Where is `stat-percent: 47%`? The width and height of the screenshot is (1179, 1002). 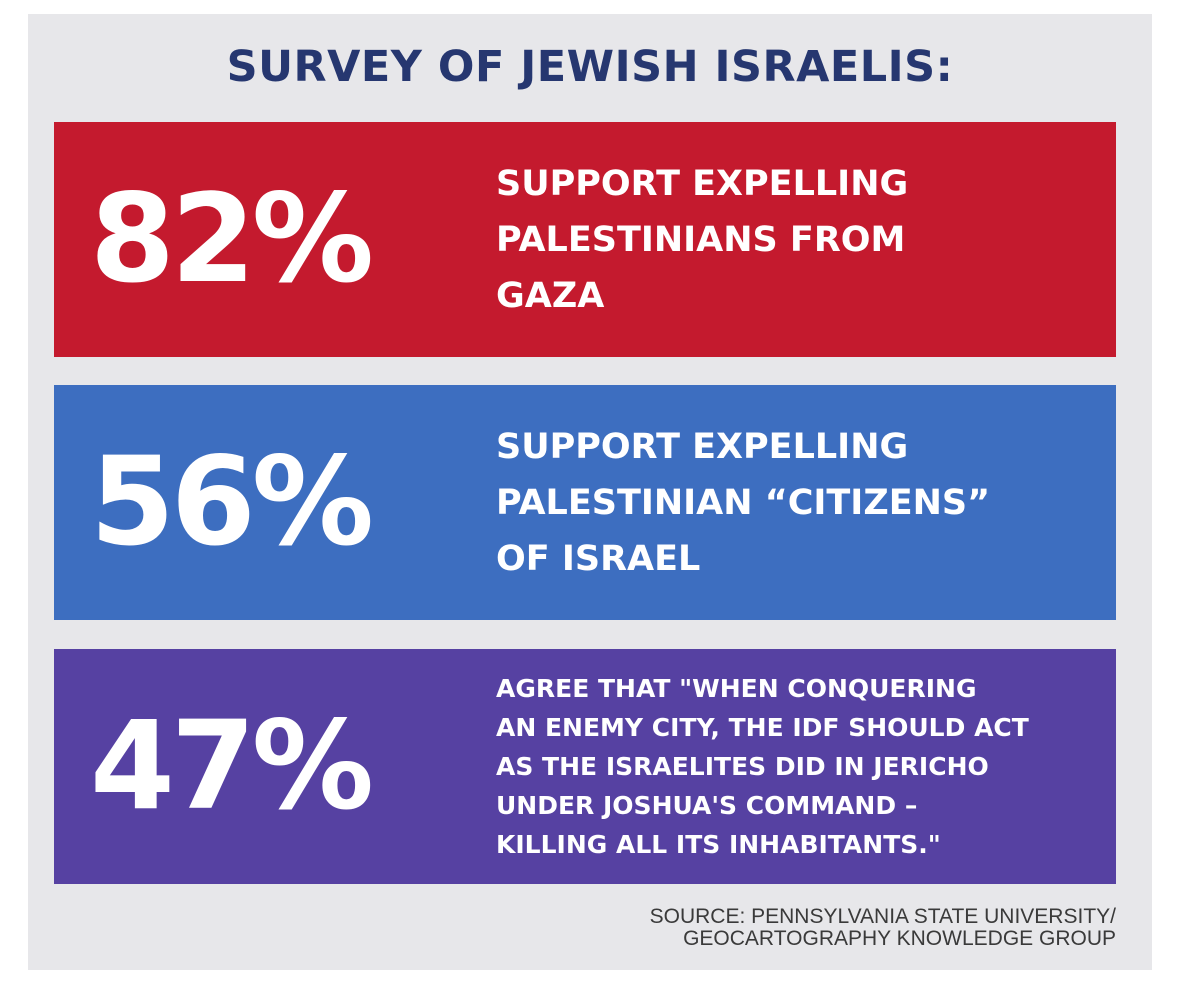 stat-percent: 47% is located at coordinates (232, 766).